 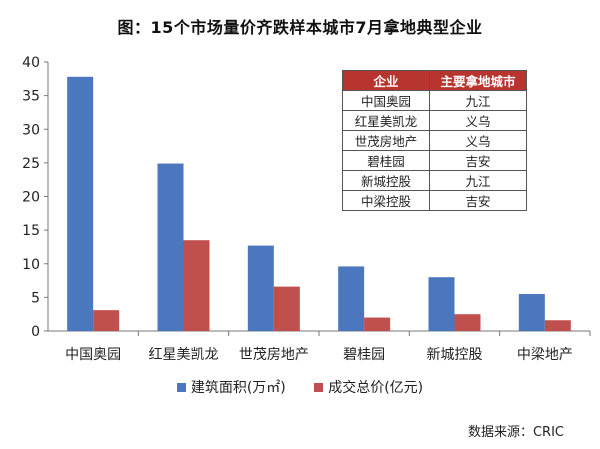 What do you see at coordinates (238, 388) in the screenshot?
I see `legend-label-area: 建筑面积(万㎡)` at bounding box center [238, 388].